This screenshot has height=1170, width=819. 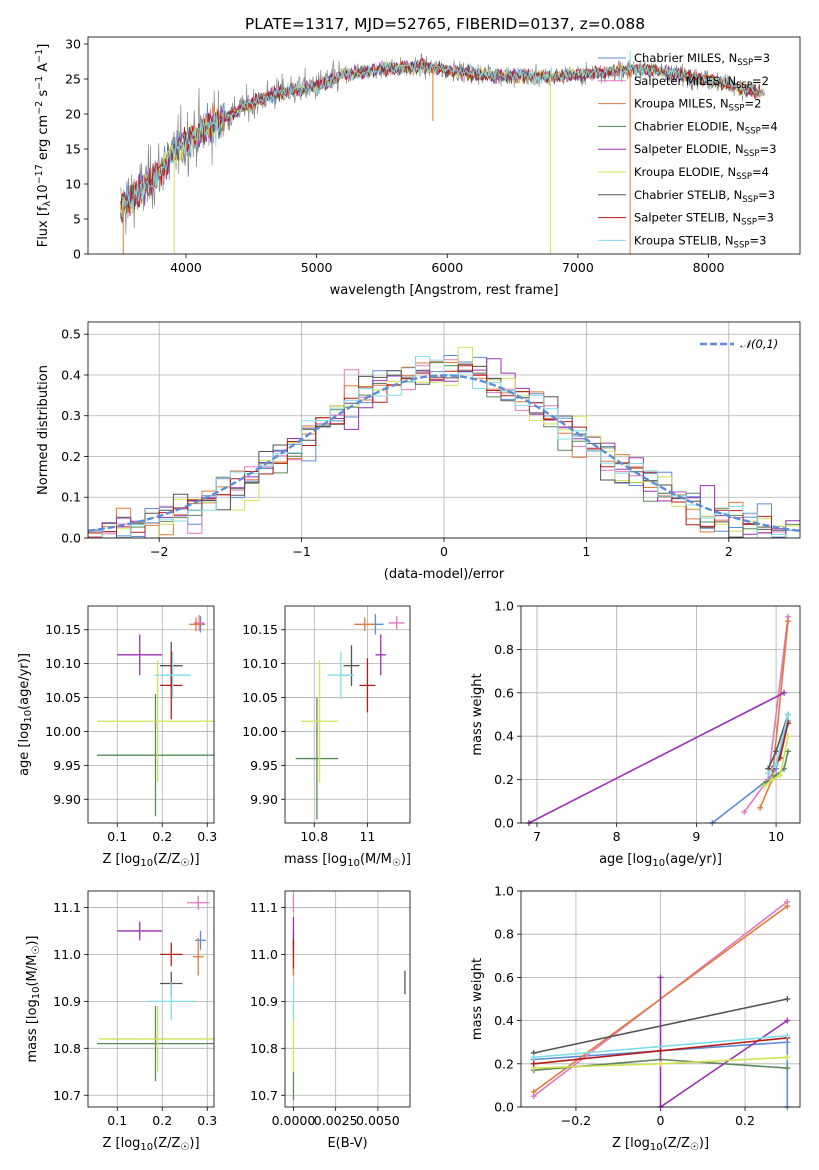 What do you see at coordinates (704, 196) in the screenshot?
I see `legend-label: Chabrier STELIB, NSSP=3` at bounding box center [704, 196].